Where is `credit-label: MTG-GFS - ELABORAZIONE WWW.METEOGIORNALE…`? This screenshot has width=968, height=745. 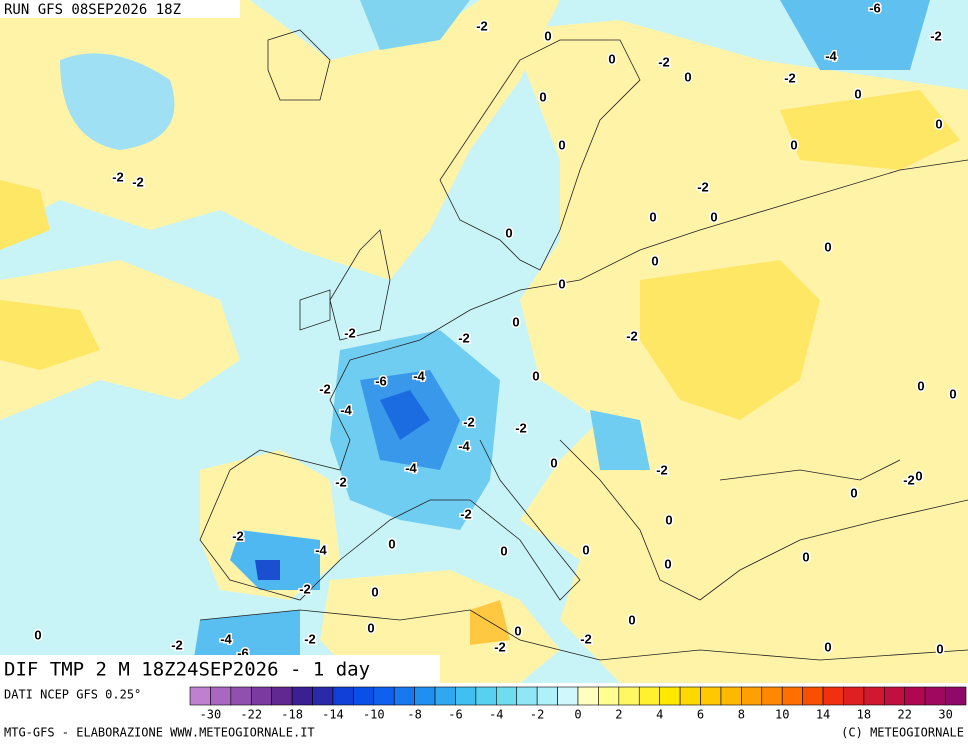
credit-label: MTG-GFS - ELABORAZIONE WWW.METEOGIORNALE… is located at coordinates (159, 733).